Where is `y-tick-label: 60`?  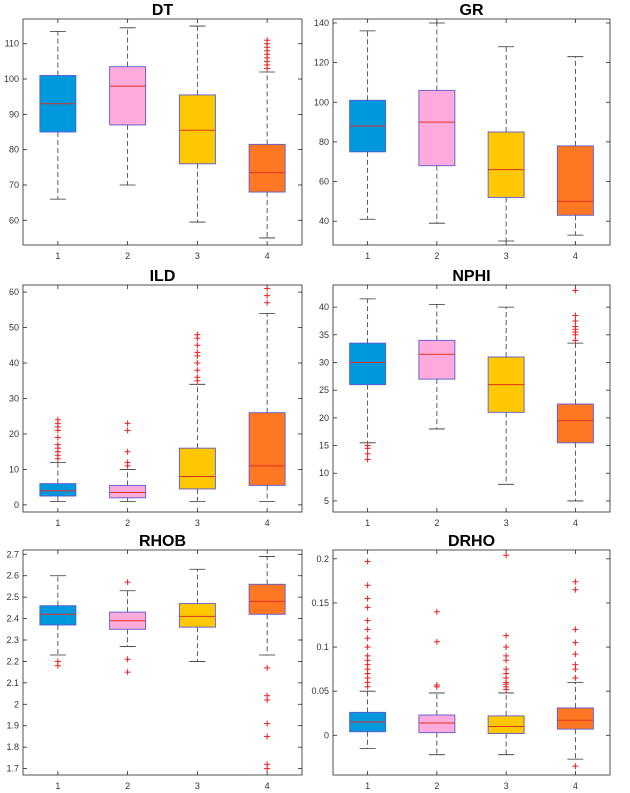
y-tick-label: 60 is located at coordinates (324, 182).